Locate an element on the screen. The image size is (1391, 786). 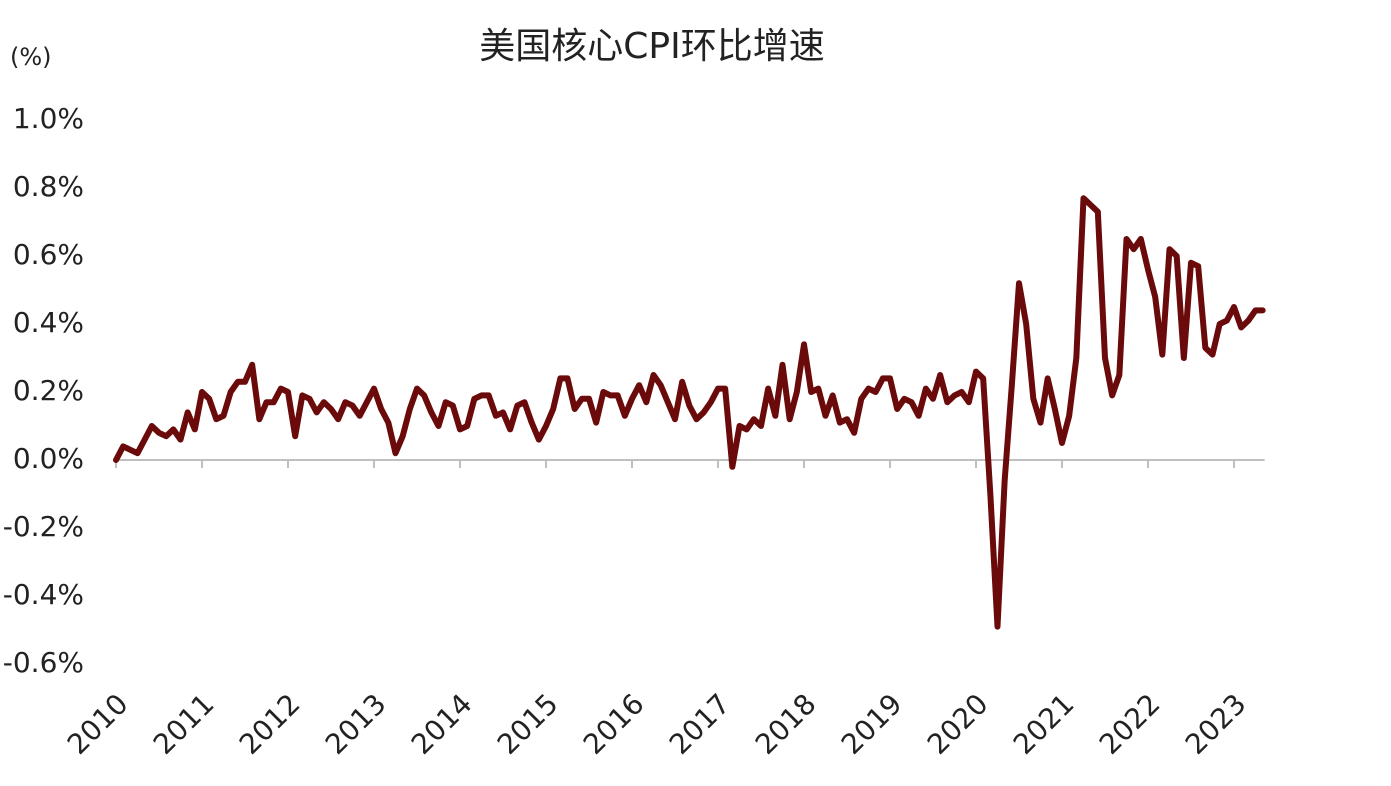
chart-title: 美国核心CPI环比增速 is located at coordinates (651, 46).